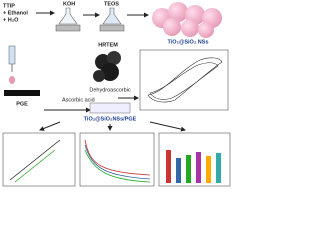 This screenshot has width=320, height=240. Describe the element at coordinates (15, 13) in the screenshot. I see `reagent: + Ethanol` at that location.